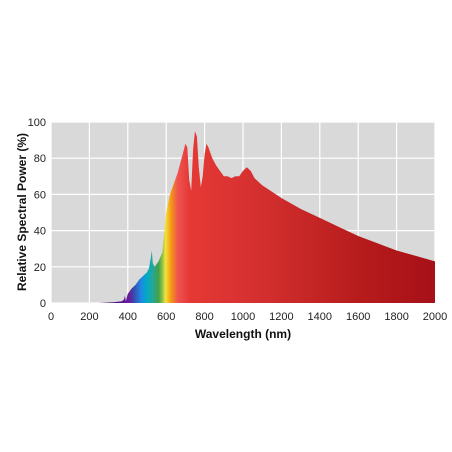 The width and height of the screenshot is (452, 452). Describe the element at coordinates (396, 317) in the screenshot. I see `x-tick-label: 1800` at that location.